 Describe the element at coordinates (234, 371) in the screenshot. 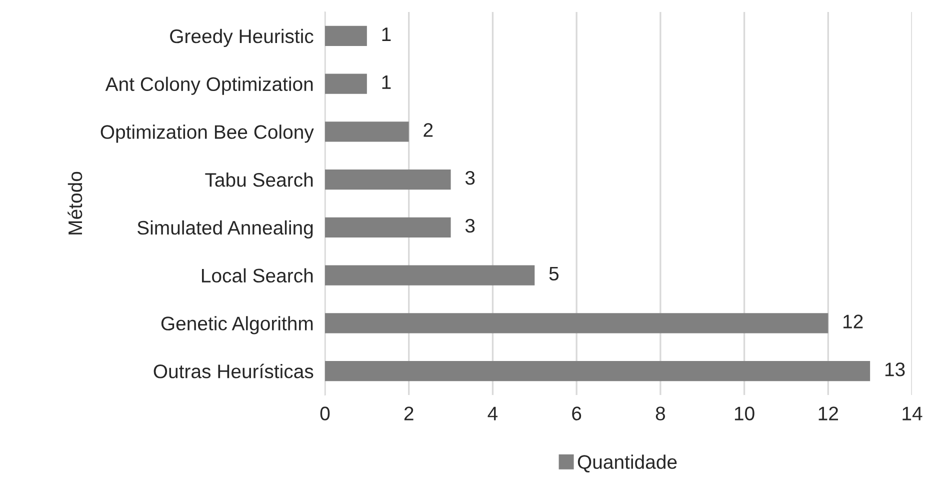

I see `y-tick-label: Outras Heurísticas` at that location.